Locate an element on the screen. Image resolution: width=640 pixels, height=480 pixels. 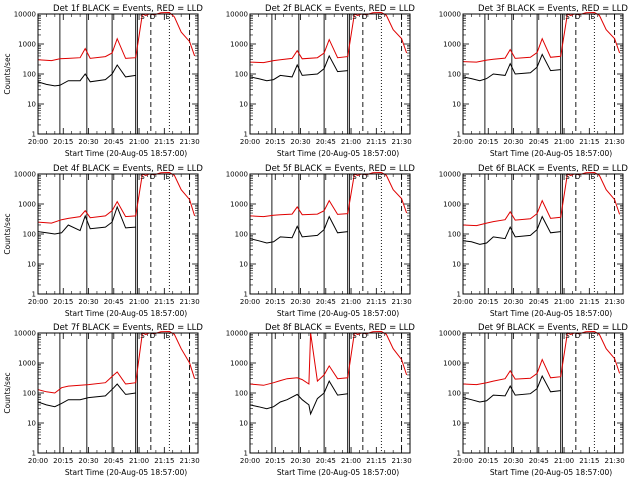
chart-title: Det 6f BLACK = Events, RED = LLD is located at coordinates (553, 169).